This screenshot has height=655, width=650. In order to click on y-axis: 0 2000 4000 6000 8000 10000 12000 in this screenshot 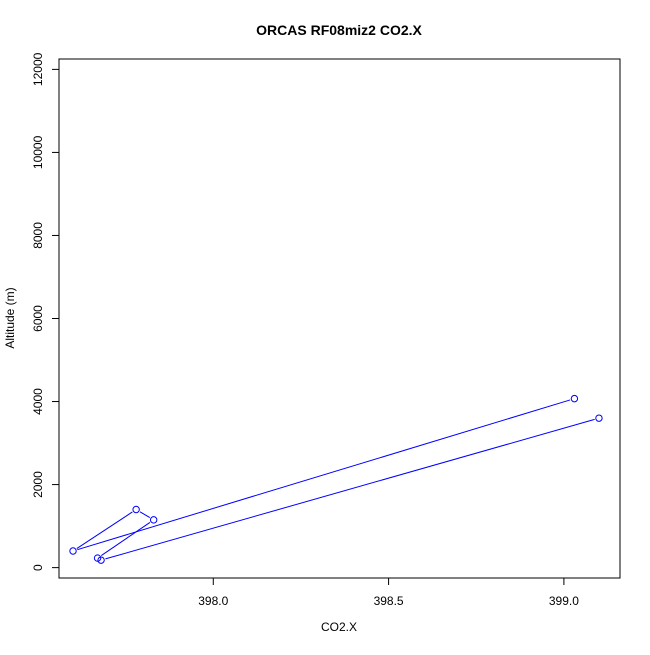, I will do `click(45, 311)`.